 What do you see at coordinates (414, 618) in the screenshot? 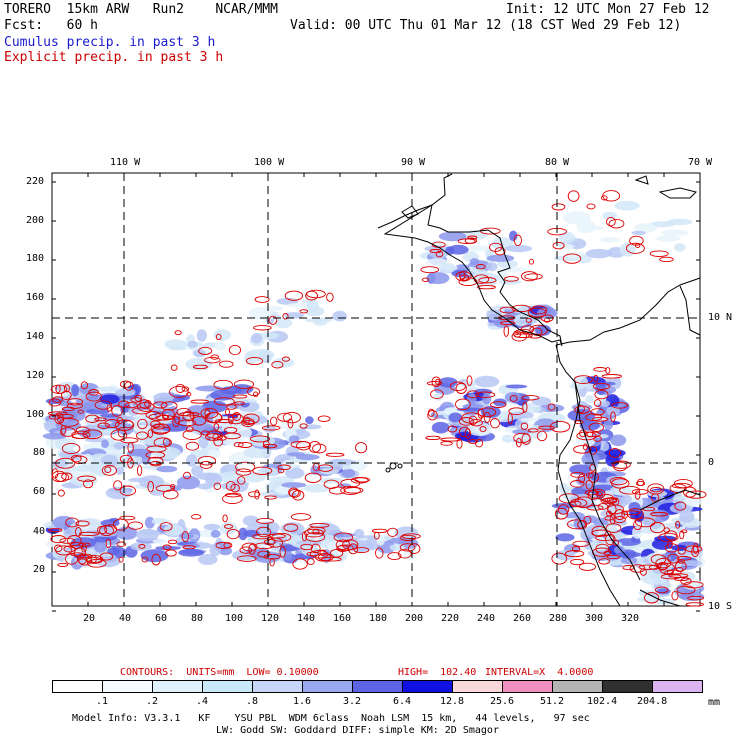
I see `x-tick-label: 200` at bounding box center [414, 618].